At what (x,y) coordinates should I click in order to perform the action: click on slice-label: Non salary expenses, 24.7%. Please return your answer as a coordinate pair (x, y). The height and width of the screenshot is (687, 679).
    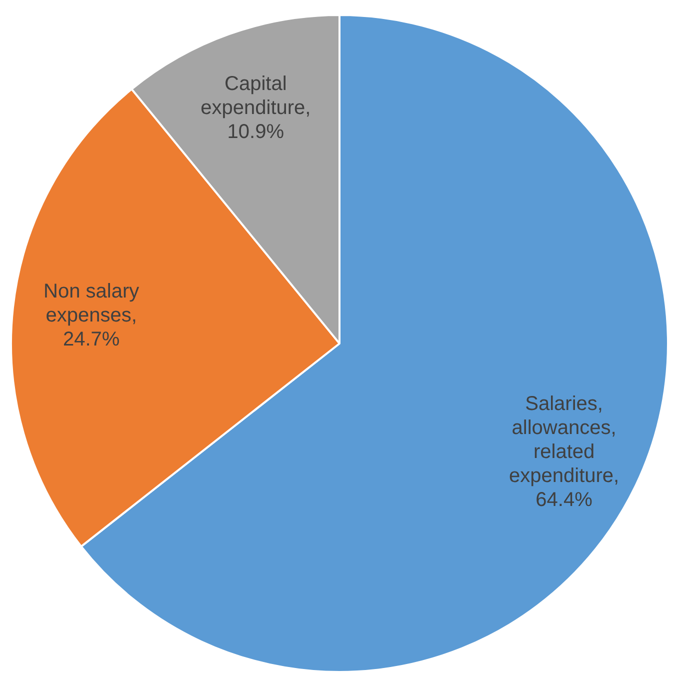
    Looking at the image, I should click on (92, 315).